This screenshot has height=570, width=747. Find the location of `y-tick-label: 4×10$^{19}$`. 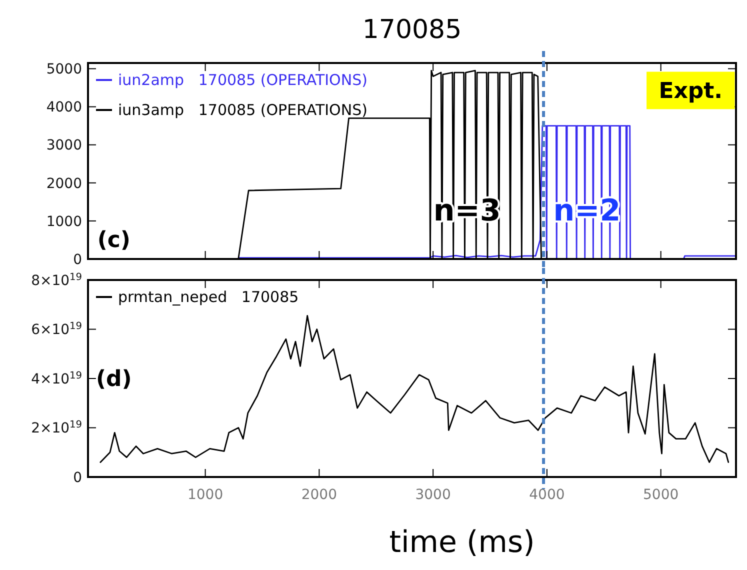

y-tick-label: 4×10$^{19}$ is located at coordinates (56, 379).